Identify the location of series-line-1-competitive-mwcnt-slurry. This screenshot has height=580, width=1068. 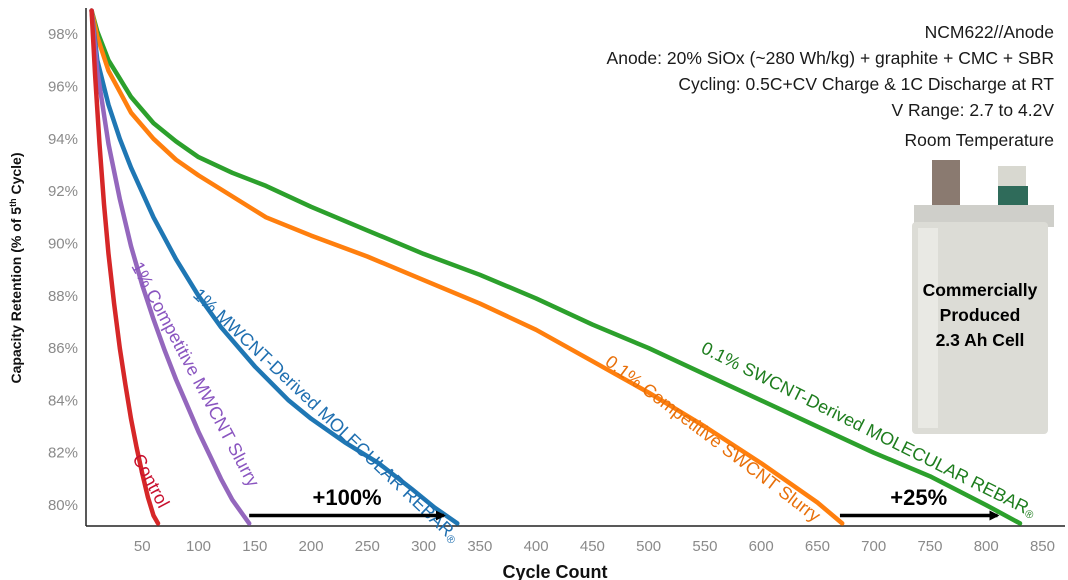
(170, 267).